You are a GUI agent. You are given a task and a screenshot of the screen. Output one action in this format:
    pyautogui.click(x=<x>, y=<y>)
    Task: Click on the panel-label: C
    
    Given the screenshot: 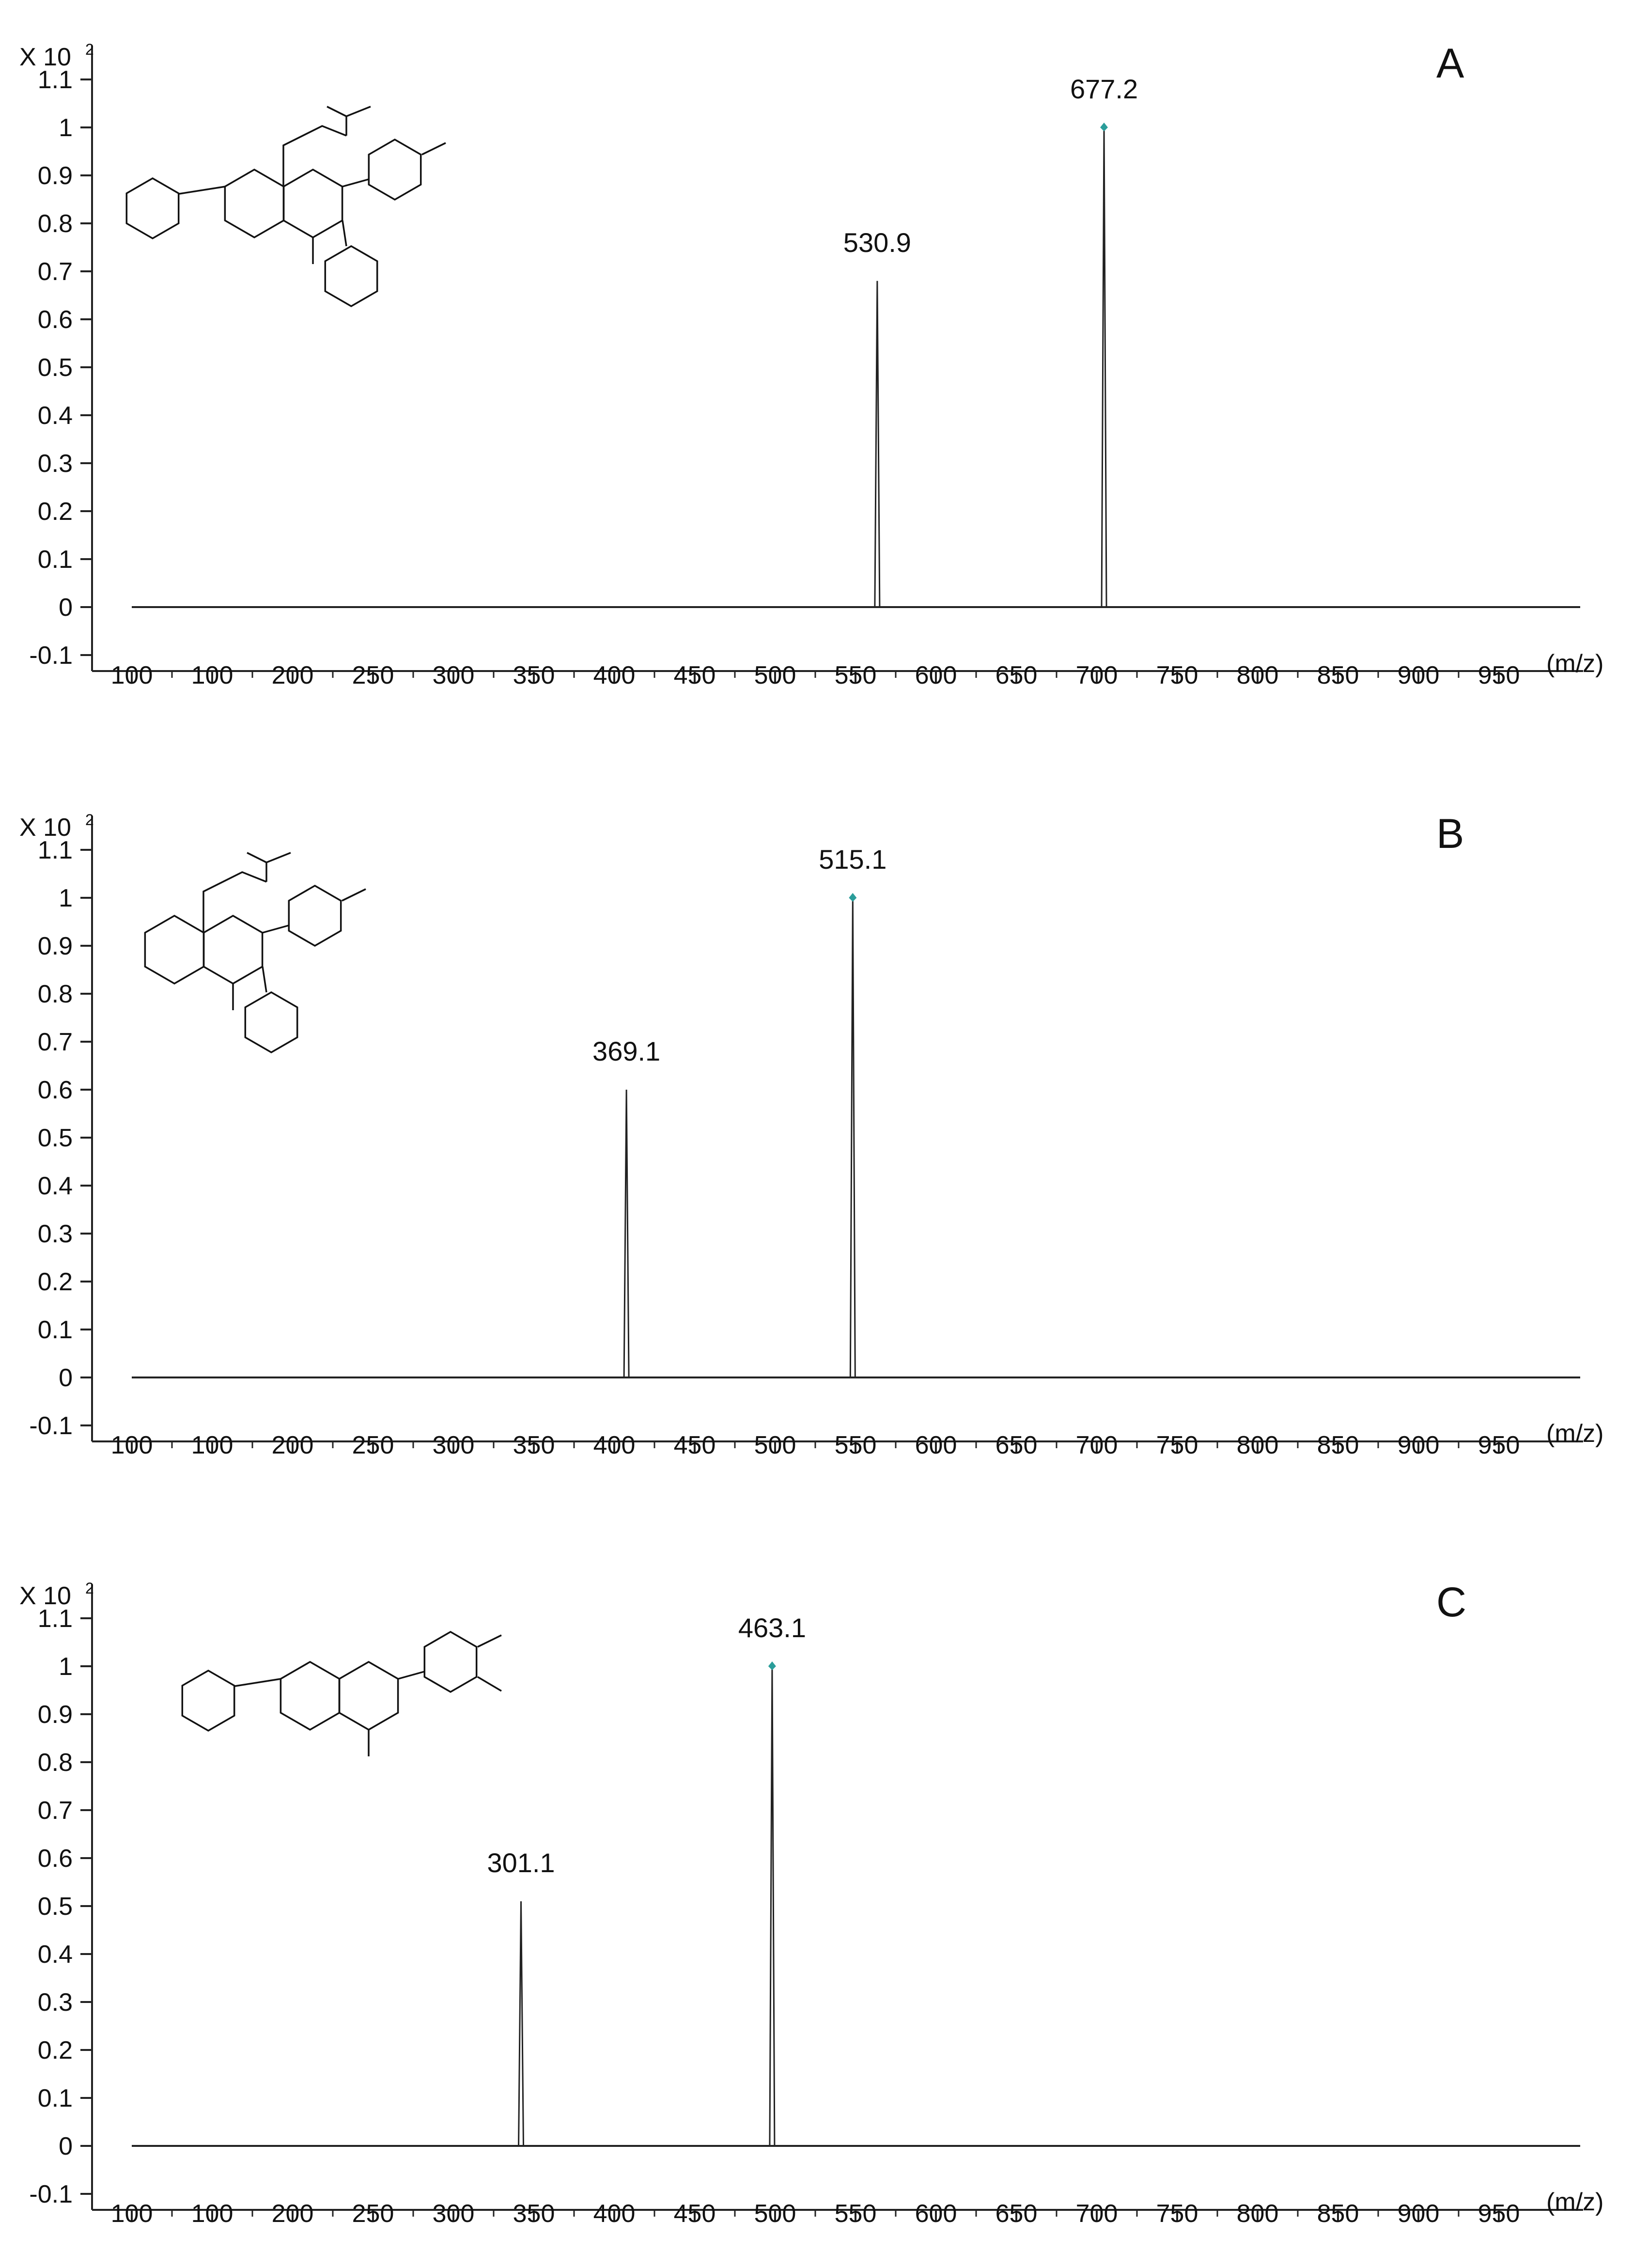 What is the action you would take?
    pyautogui.click(x=1451, y=1602)
    